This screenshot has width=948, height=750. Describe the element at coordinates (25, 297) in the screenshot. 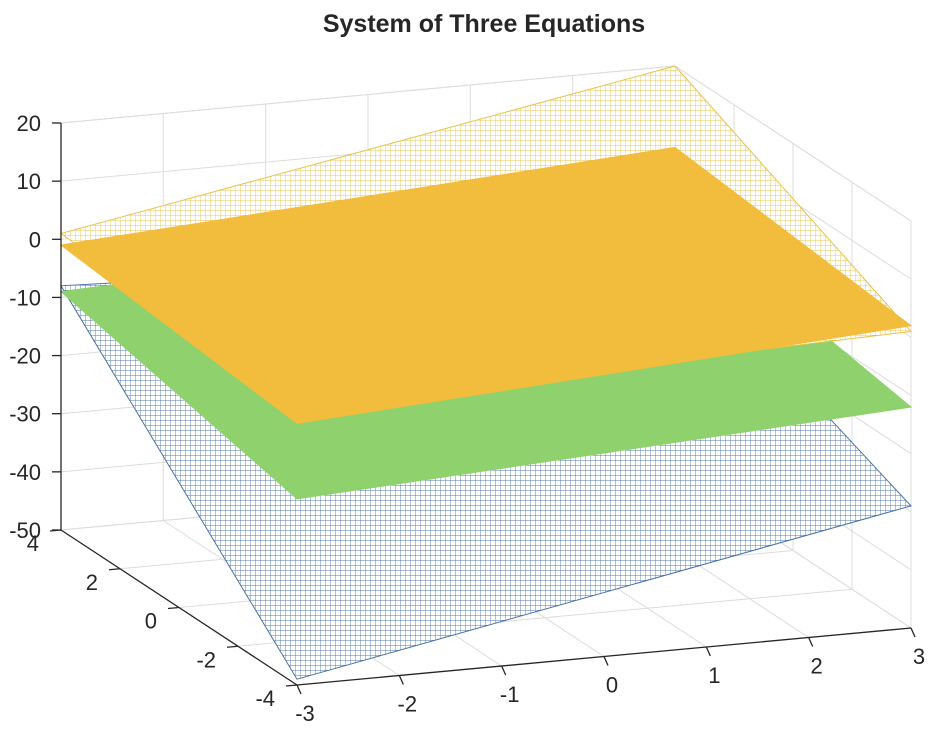

I see `z-tick-label: -10` at that location.